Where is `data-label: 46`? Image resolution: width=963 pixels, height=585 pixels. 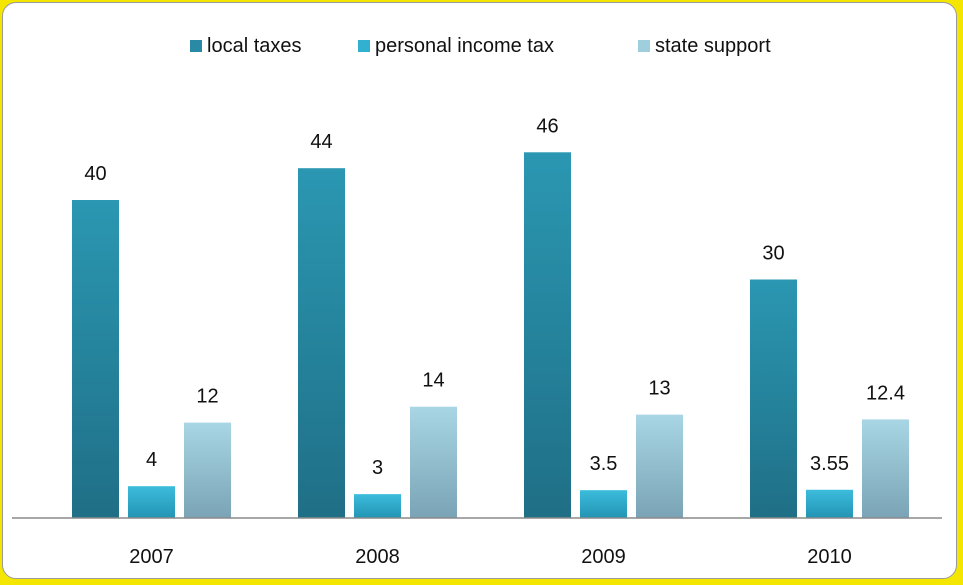
data-label: 46 is located at coordinates (547, 126).